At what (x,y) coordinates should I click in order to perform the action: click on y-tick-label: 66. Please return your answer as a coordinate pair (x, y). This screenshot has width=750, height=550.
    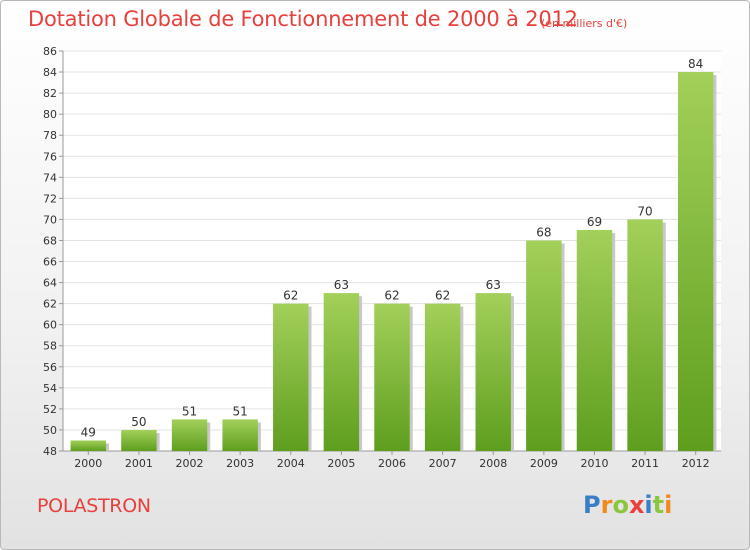
    Looking at the image, I should click on (50, 262).